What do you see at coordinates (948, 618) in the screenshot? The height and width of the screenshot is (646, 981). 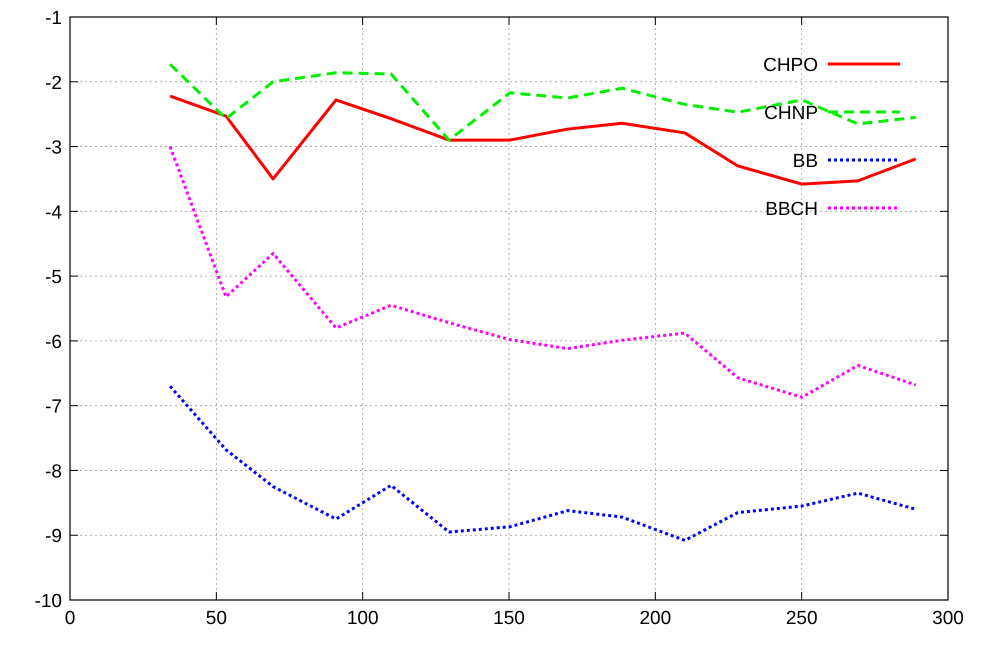 I see `x-tick-label: 300` at bounding box center [948, 618].